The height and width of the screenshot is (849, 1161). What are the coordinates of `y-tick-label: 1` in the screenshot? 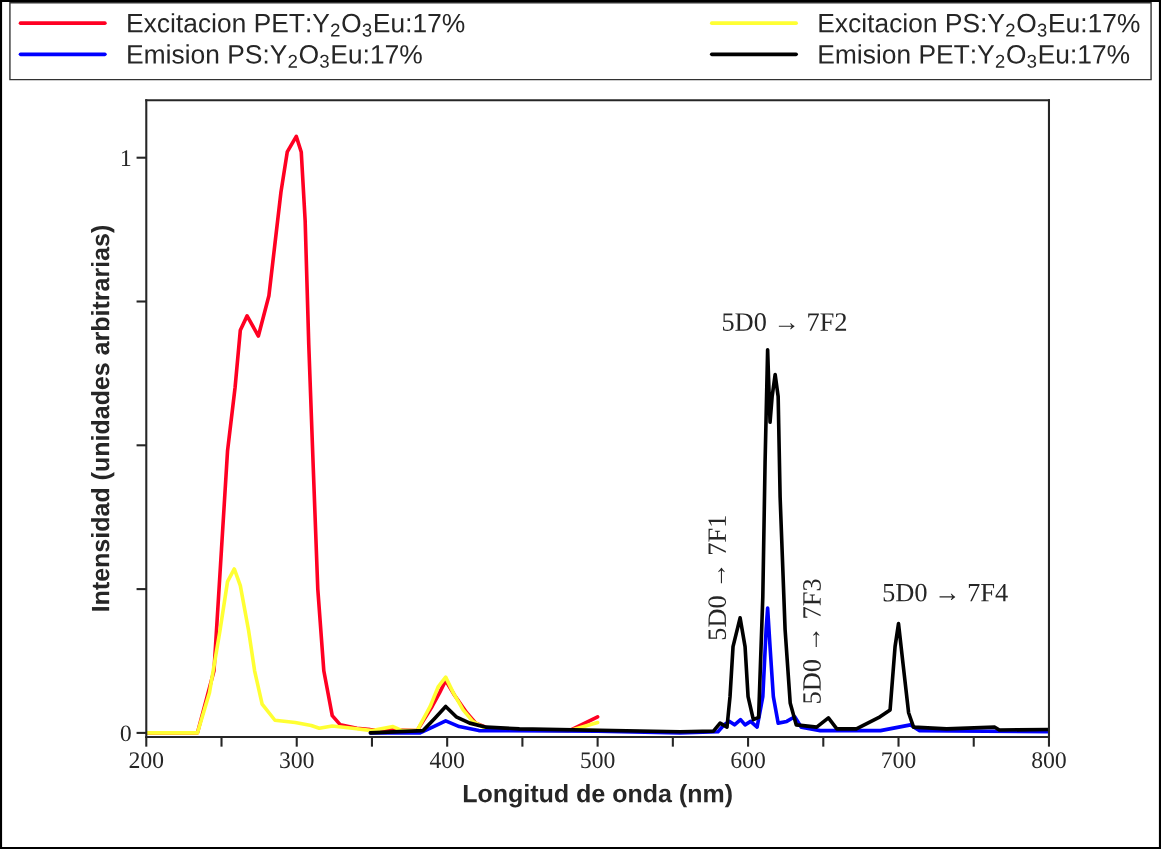 It's located at (126, 158).